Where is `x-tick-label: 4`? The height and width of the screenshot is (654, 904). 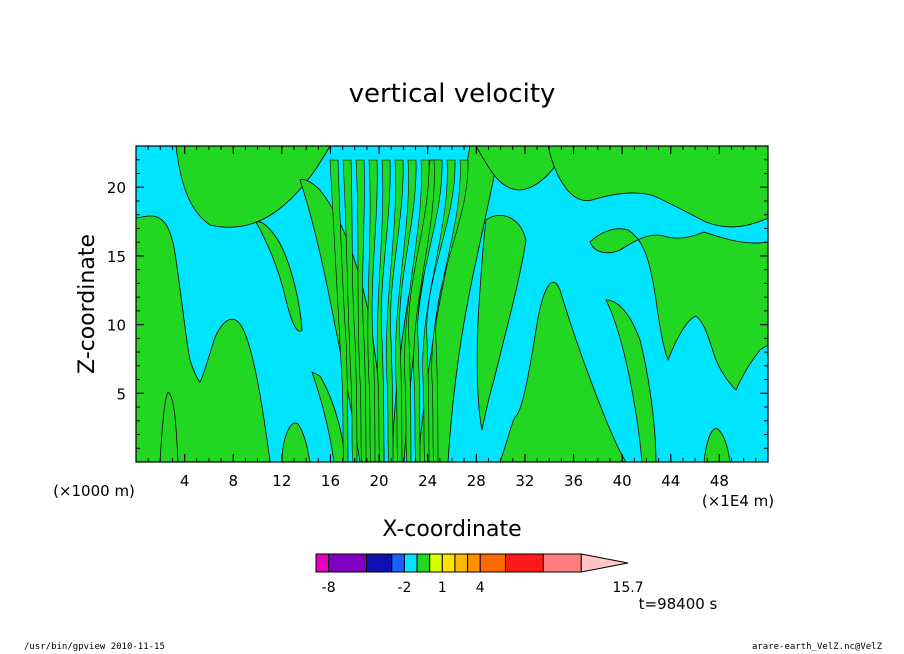 x-tick-label: 4 is located at coordinates (185, 481).